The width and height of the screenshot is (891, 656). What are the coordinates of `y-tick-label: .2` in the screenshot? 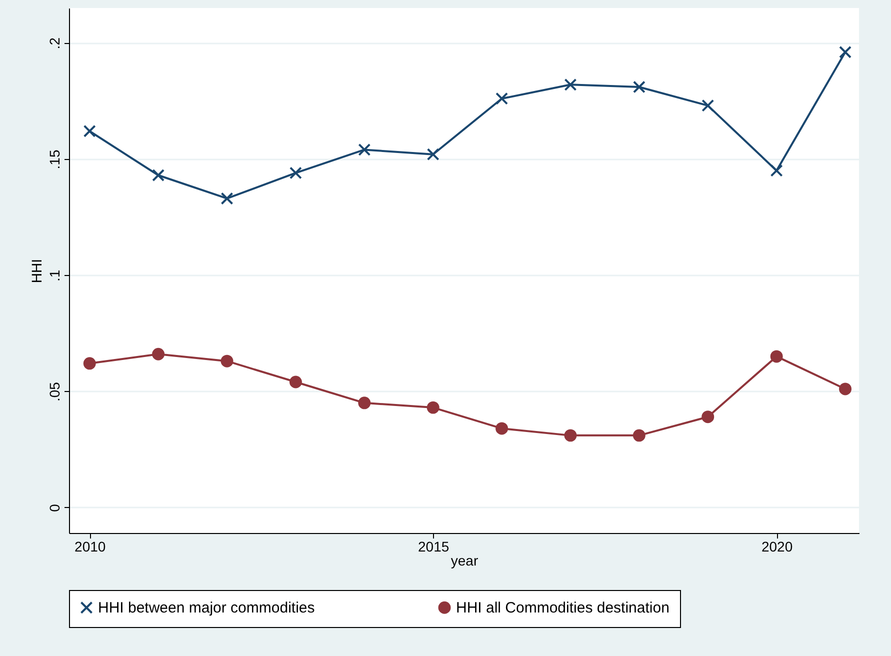 It's located at (54, 43).